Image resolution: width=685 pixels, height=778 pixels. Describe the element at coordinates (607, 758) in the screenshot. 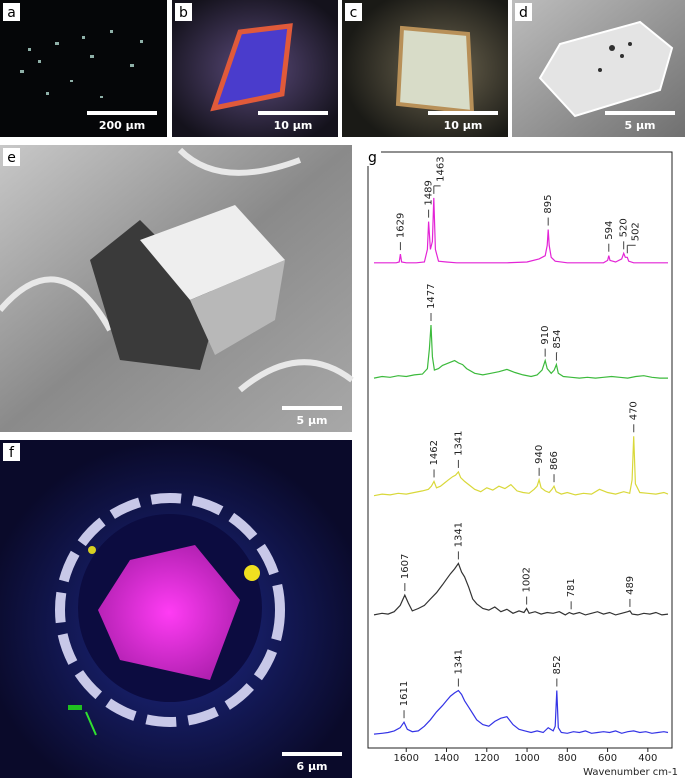

I see `x-tick-label: 600` at that location.